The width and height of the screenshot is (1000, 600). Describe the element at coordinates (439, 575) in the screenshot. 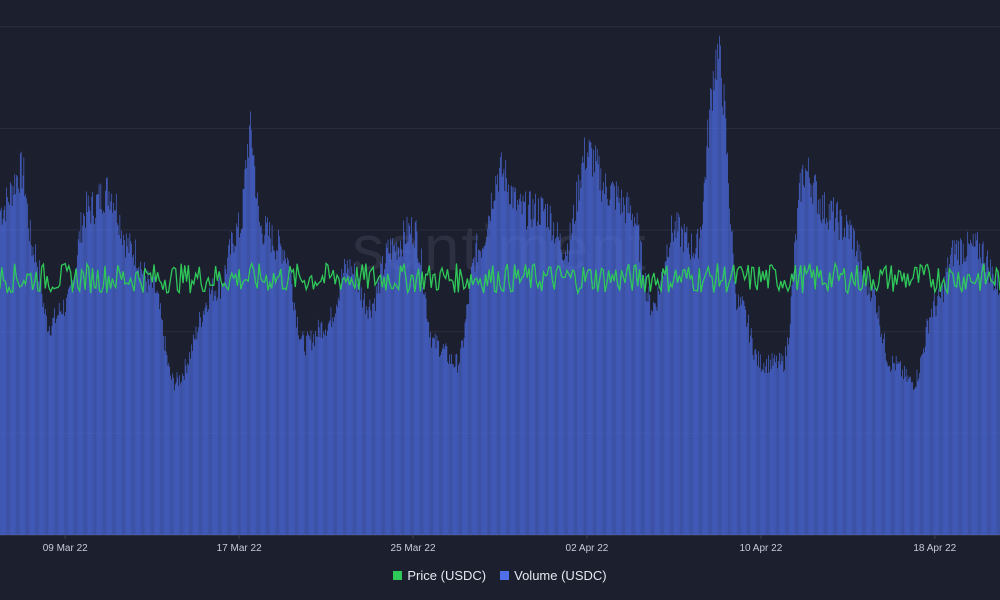

I see `legend-item-price: Price (USDC)` at that location.